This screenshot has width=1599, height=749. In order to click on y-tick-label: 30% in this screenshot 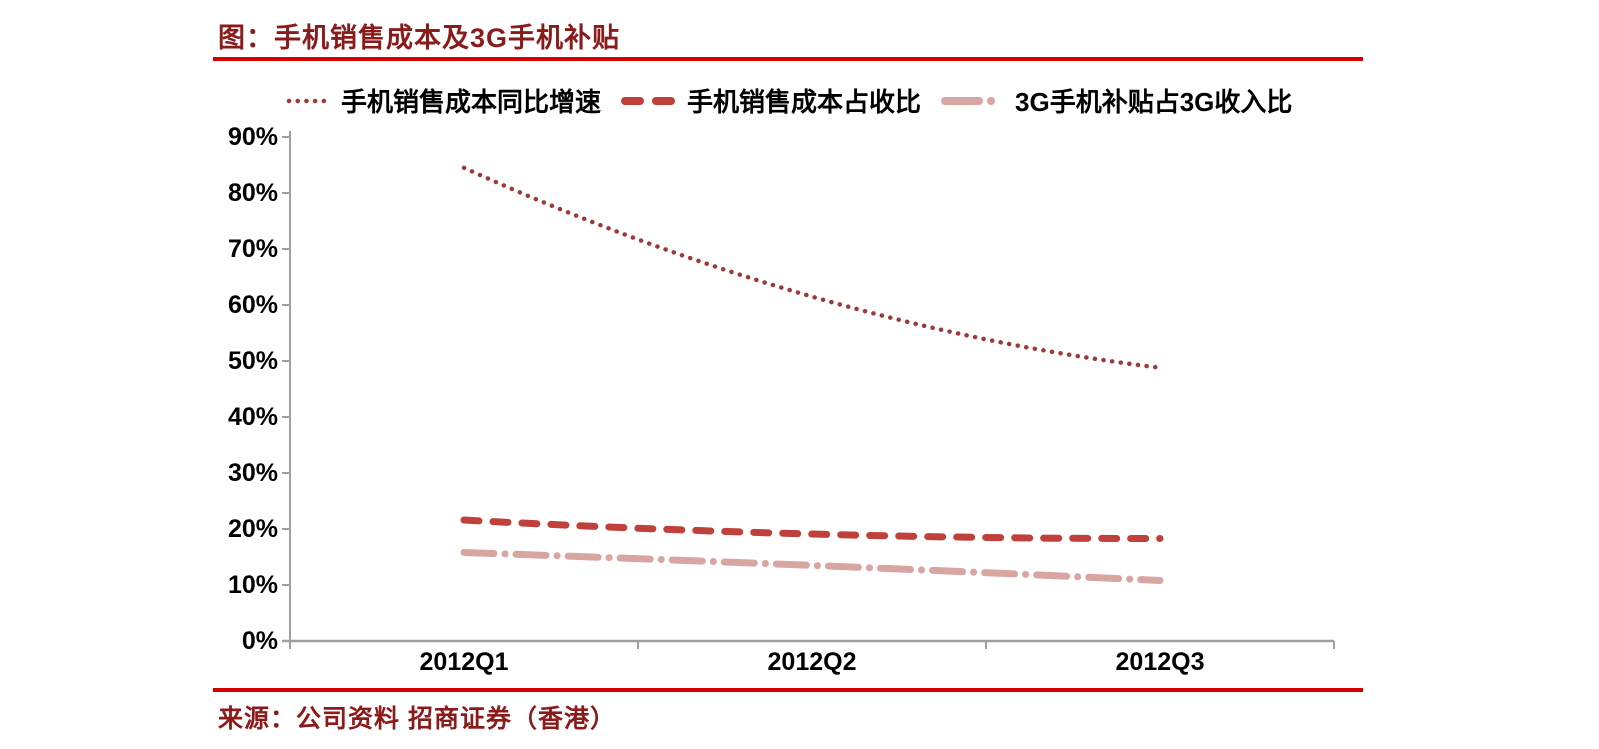, I will do `click(252, 473)`.